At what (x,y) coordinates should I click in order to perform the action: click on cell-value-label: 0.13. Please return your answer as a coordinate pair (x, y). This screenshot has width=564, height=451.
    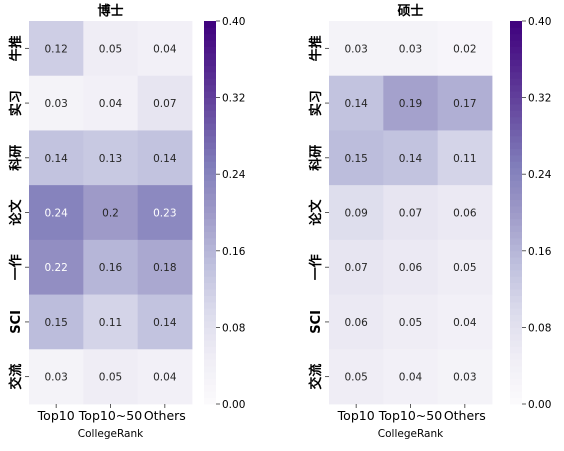
    Looking at the image, I should click on (110, 159).